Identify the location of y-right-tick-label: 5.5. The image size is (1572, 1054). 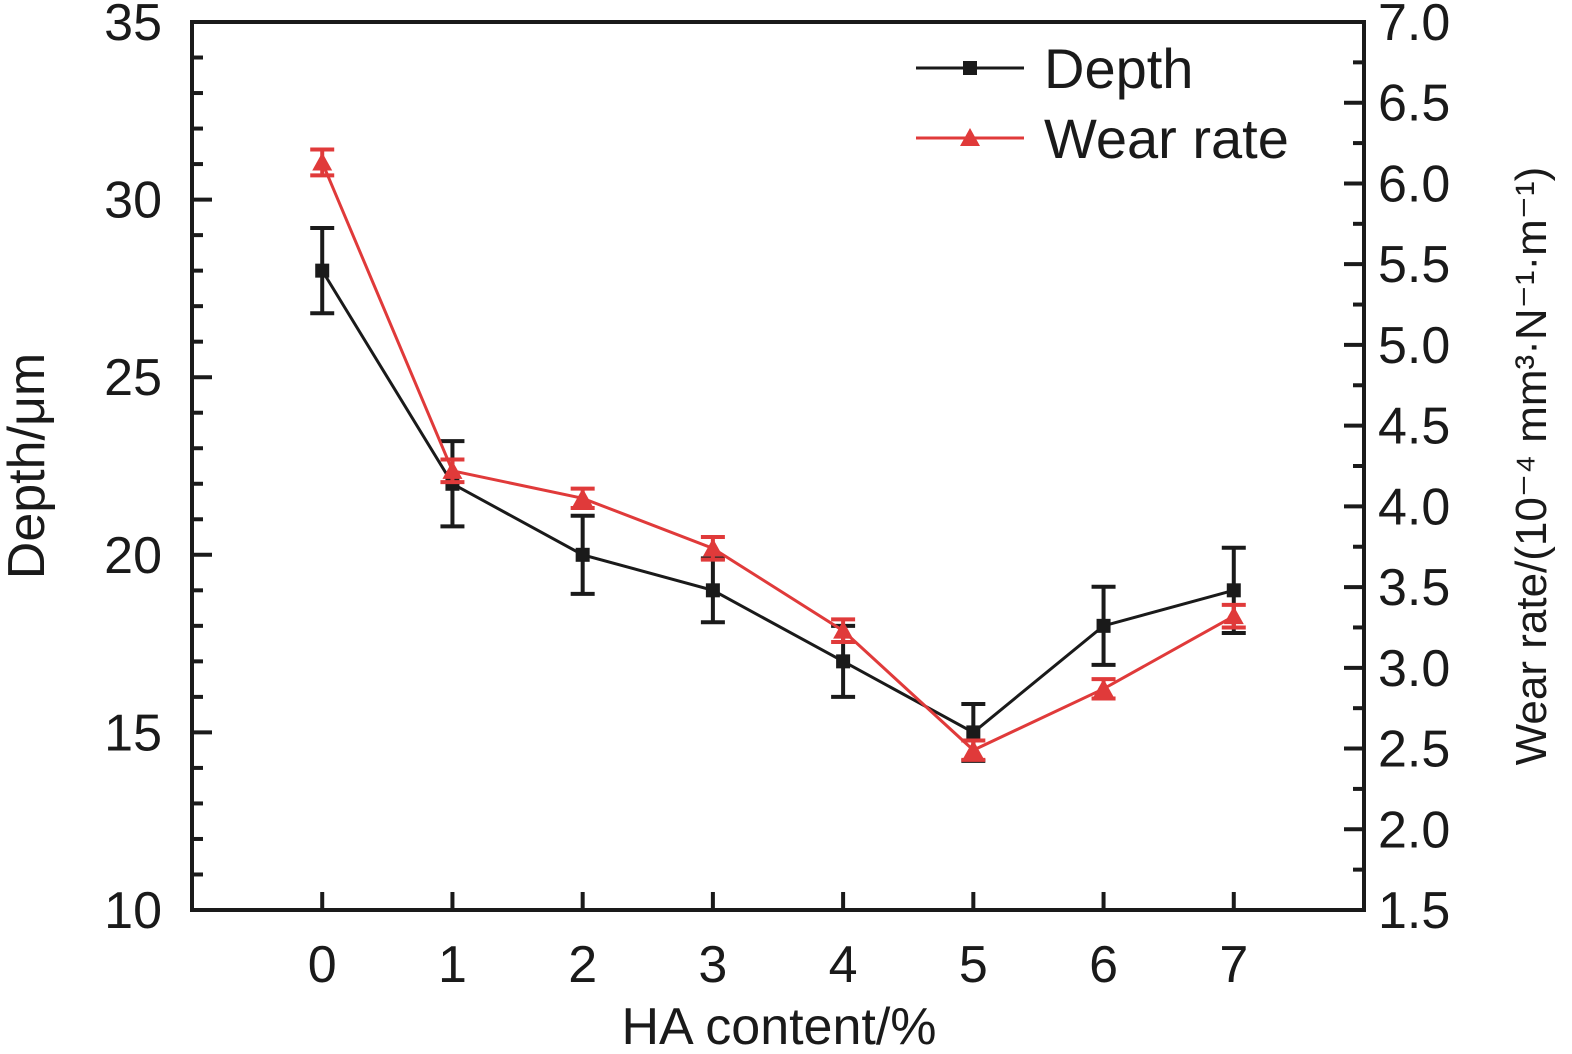
(1414, 265).